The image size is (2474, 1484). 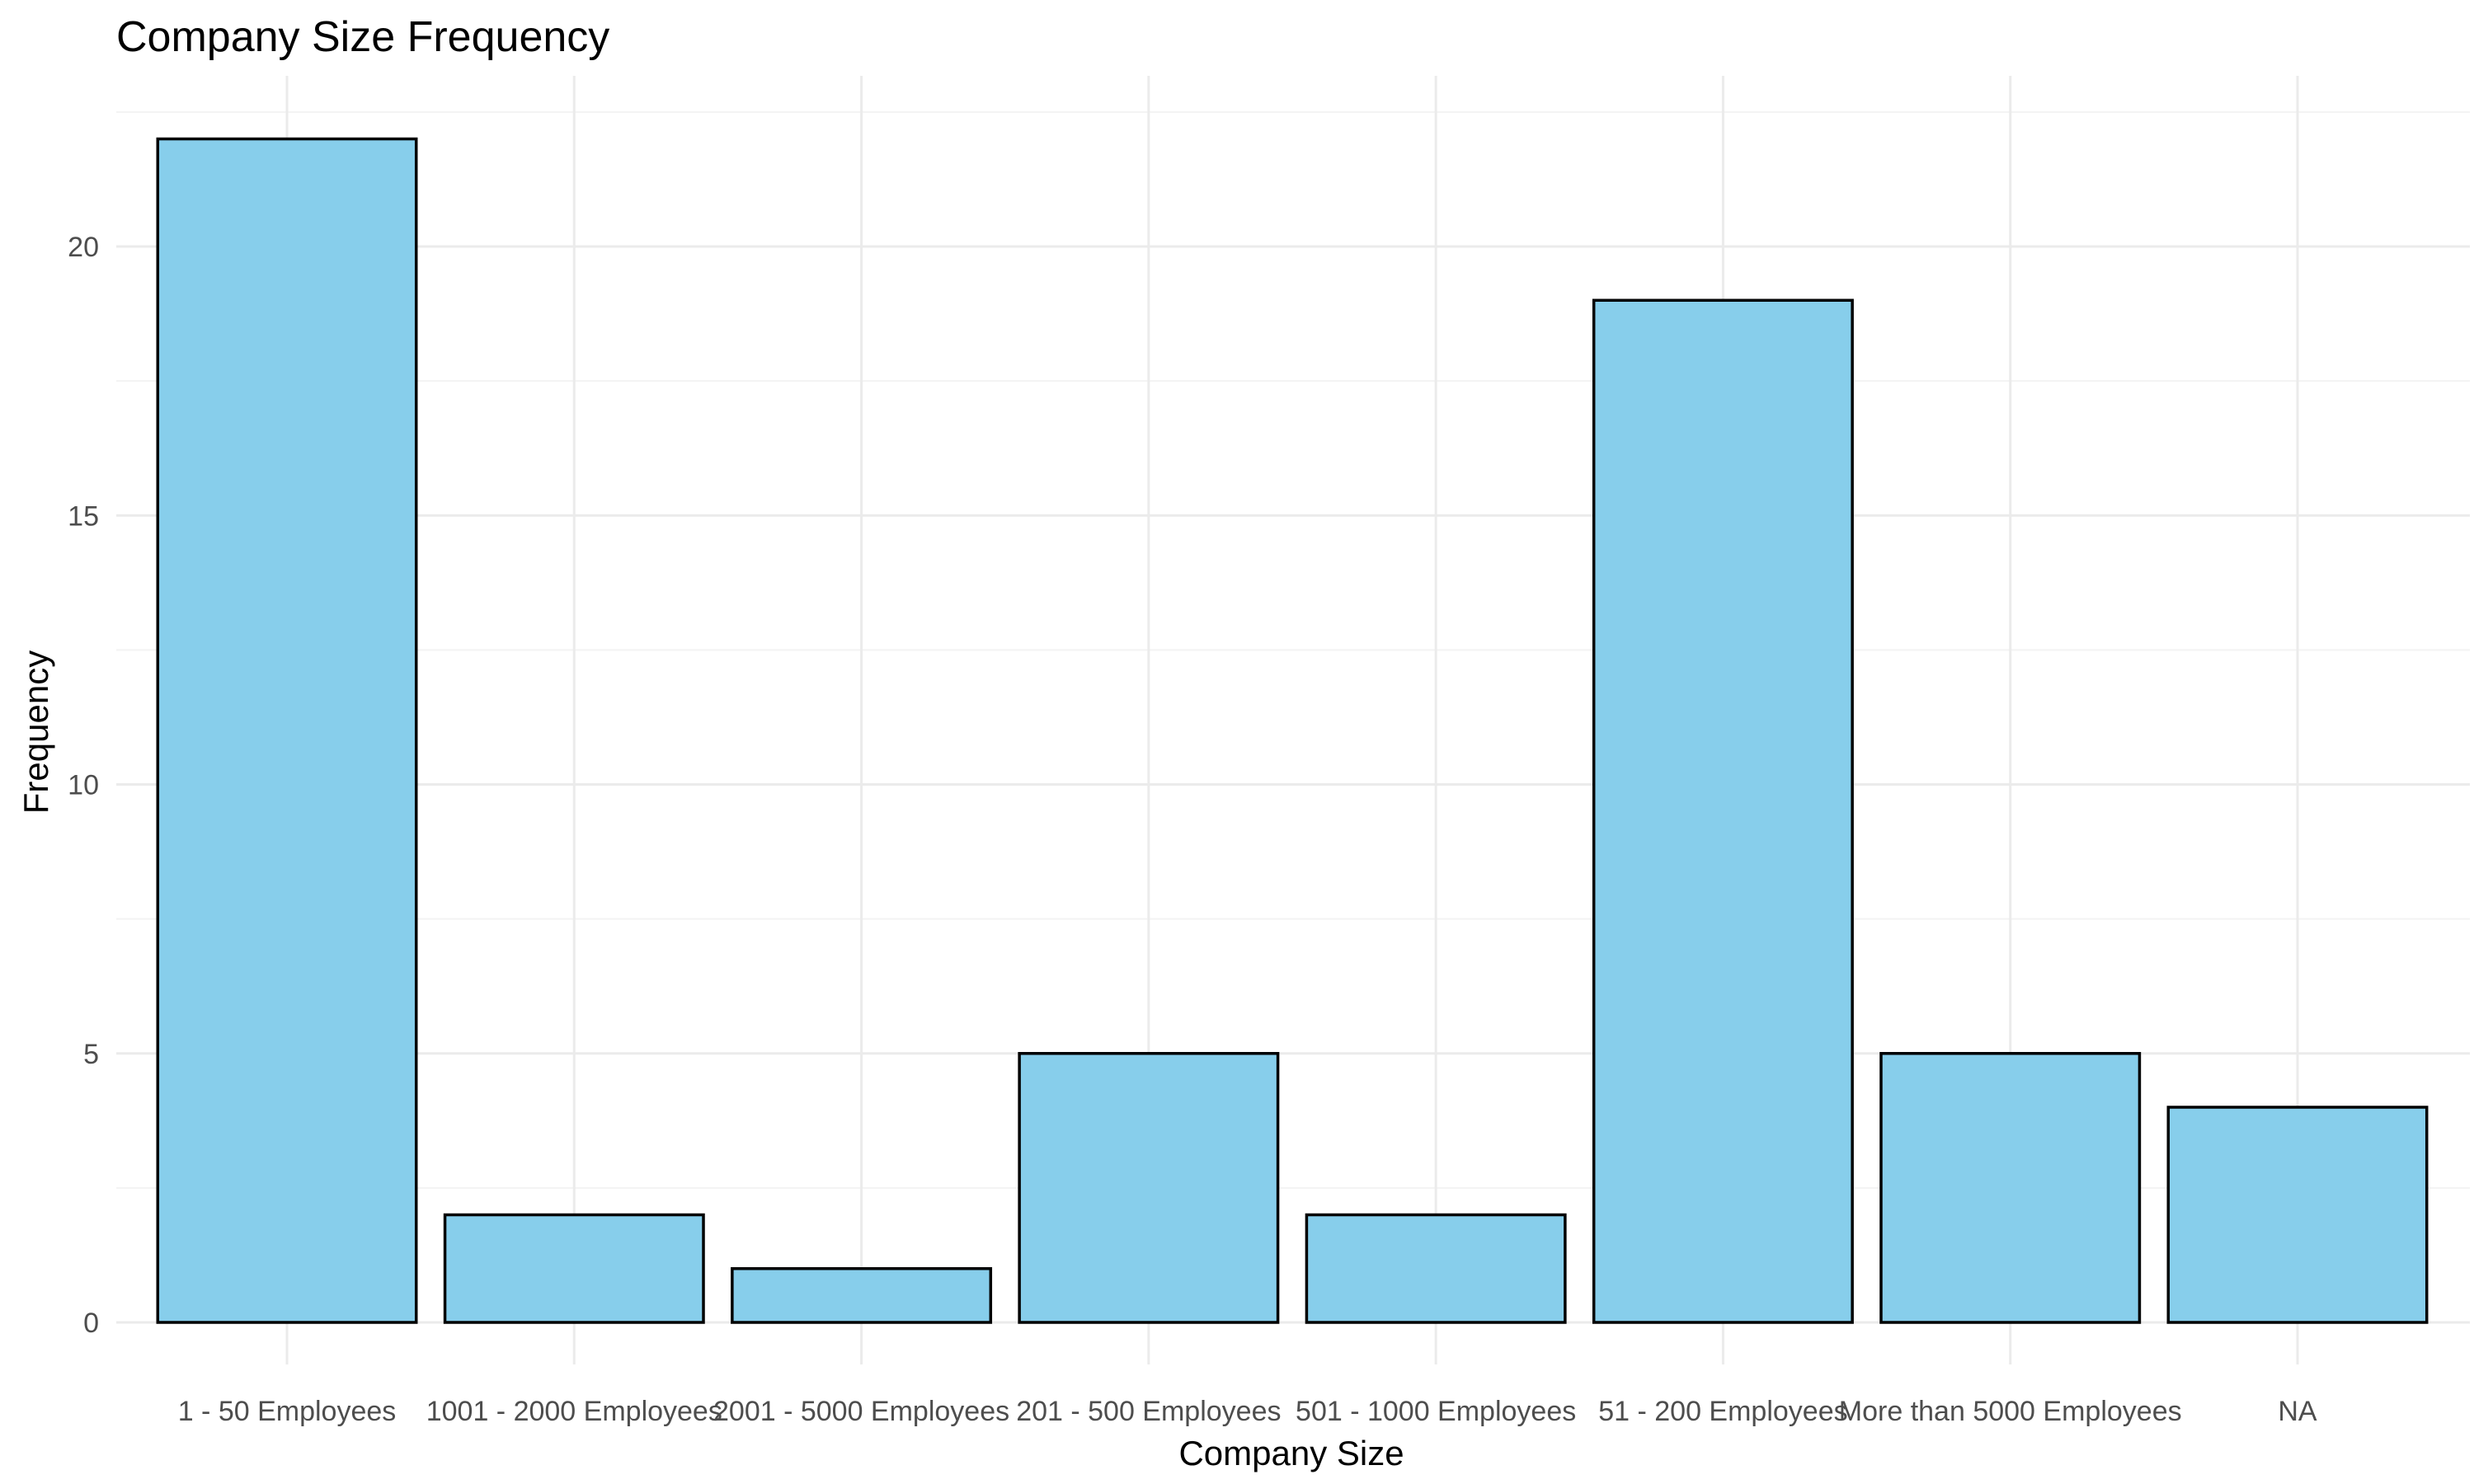 I want to click on x-tick-label: 1001 - 2000 Employees, so click(x=574, y=1411).